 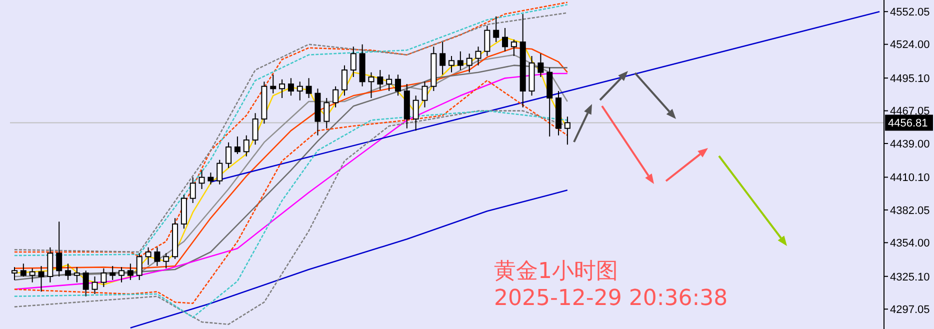 What do you see at coordinates (910, 178) in the screenshot?
I see `y-tick-label: 4410.10` at bounding box center [910, 178].